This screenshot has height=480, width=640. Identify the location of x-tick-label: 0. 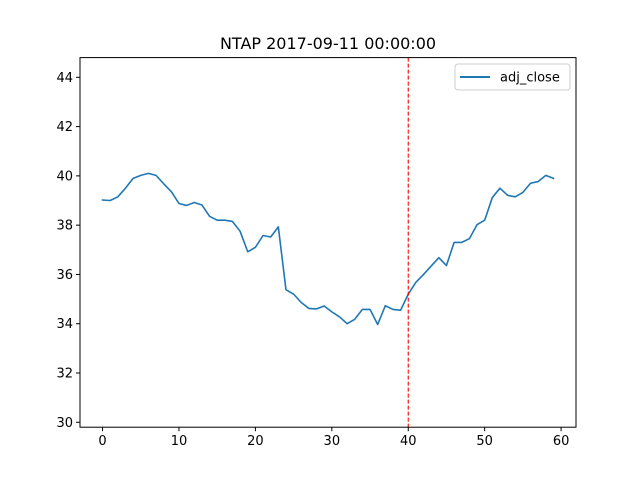
(102, 441).